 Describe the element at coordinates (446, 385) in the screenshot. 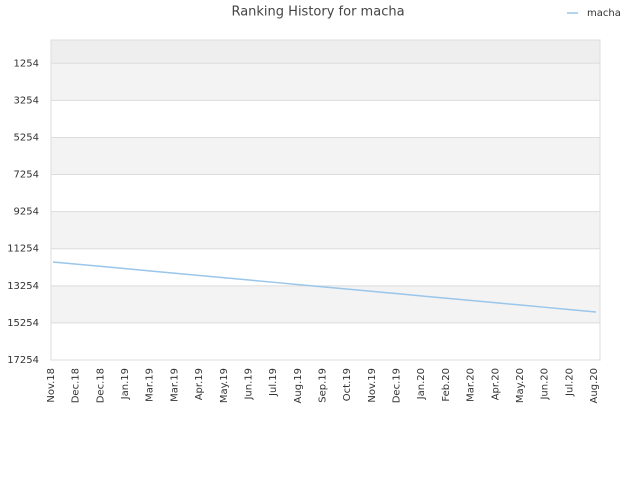

I see `x-tick-label: Feb.20` at that location.